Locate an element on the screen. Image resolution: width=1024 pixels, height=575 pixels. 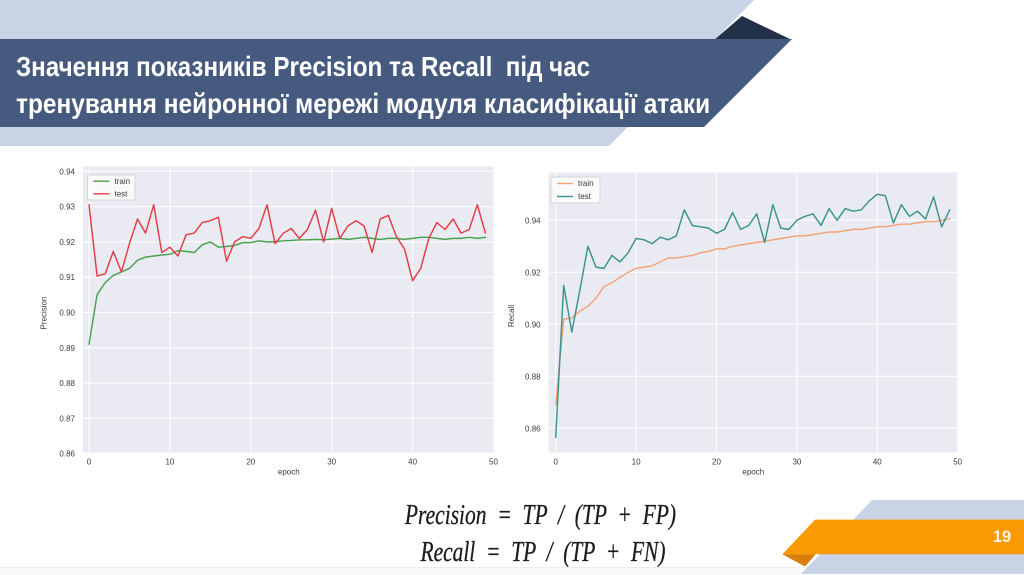
svg-text: 0.89 is located at coordinates (67, 348).